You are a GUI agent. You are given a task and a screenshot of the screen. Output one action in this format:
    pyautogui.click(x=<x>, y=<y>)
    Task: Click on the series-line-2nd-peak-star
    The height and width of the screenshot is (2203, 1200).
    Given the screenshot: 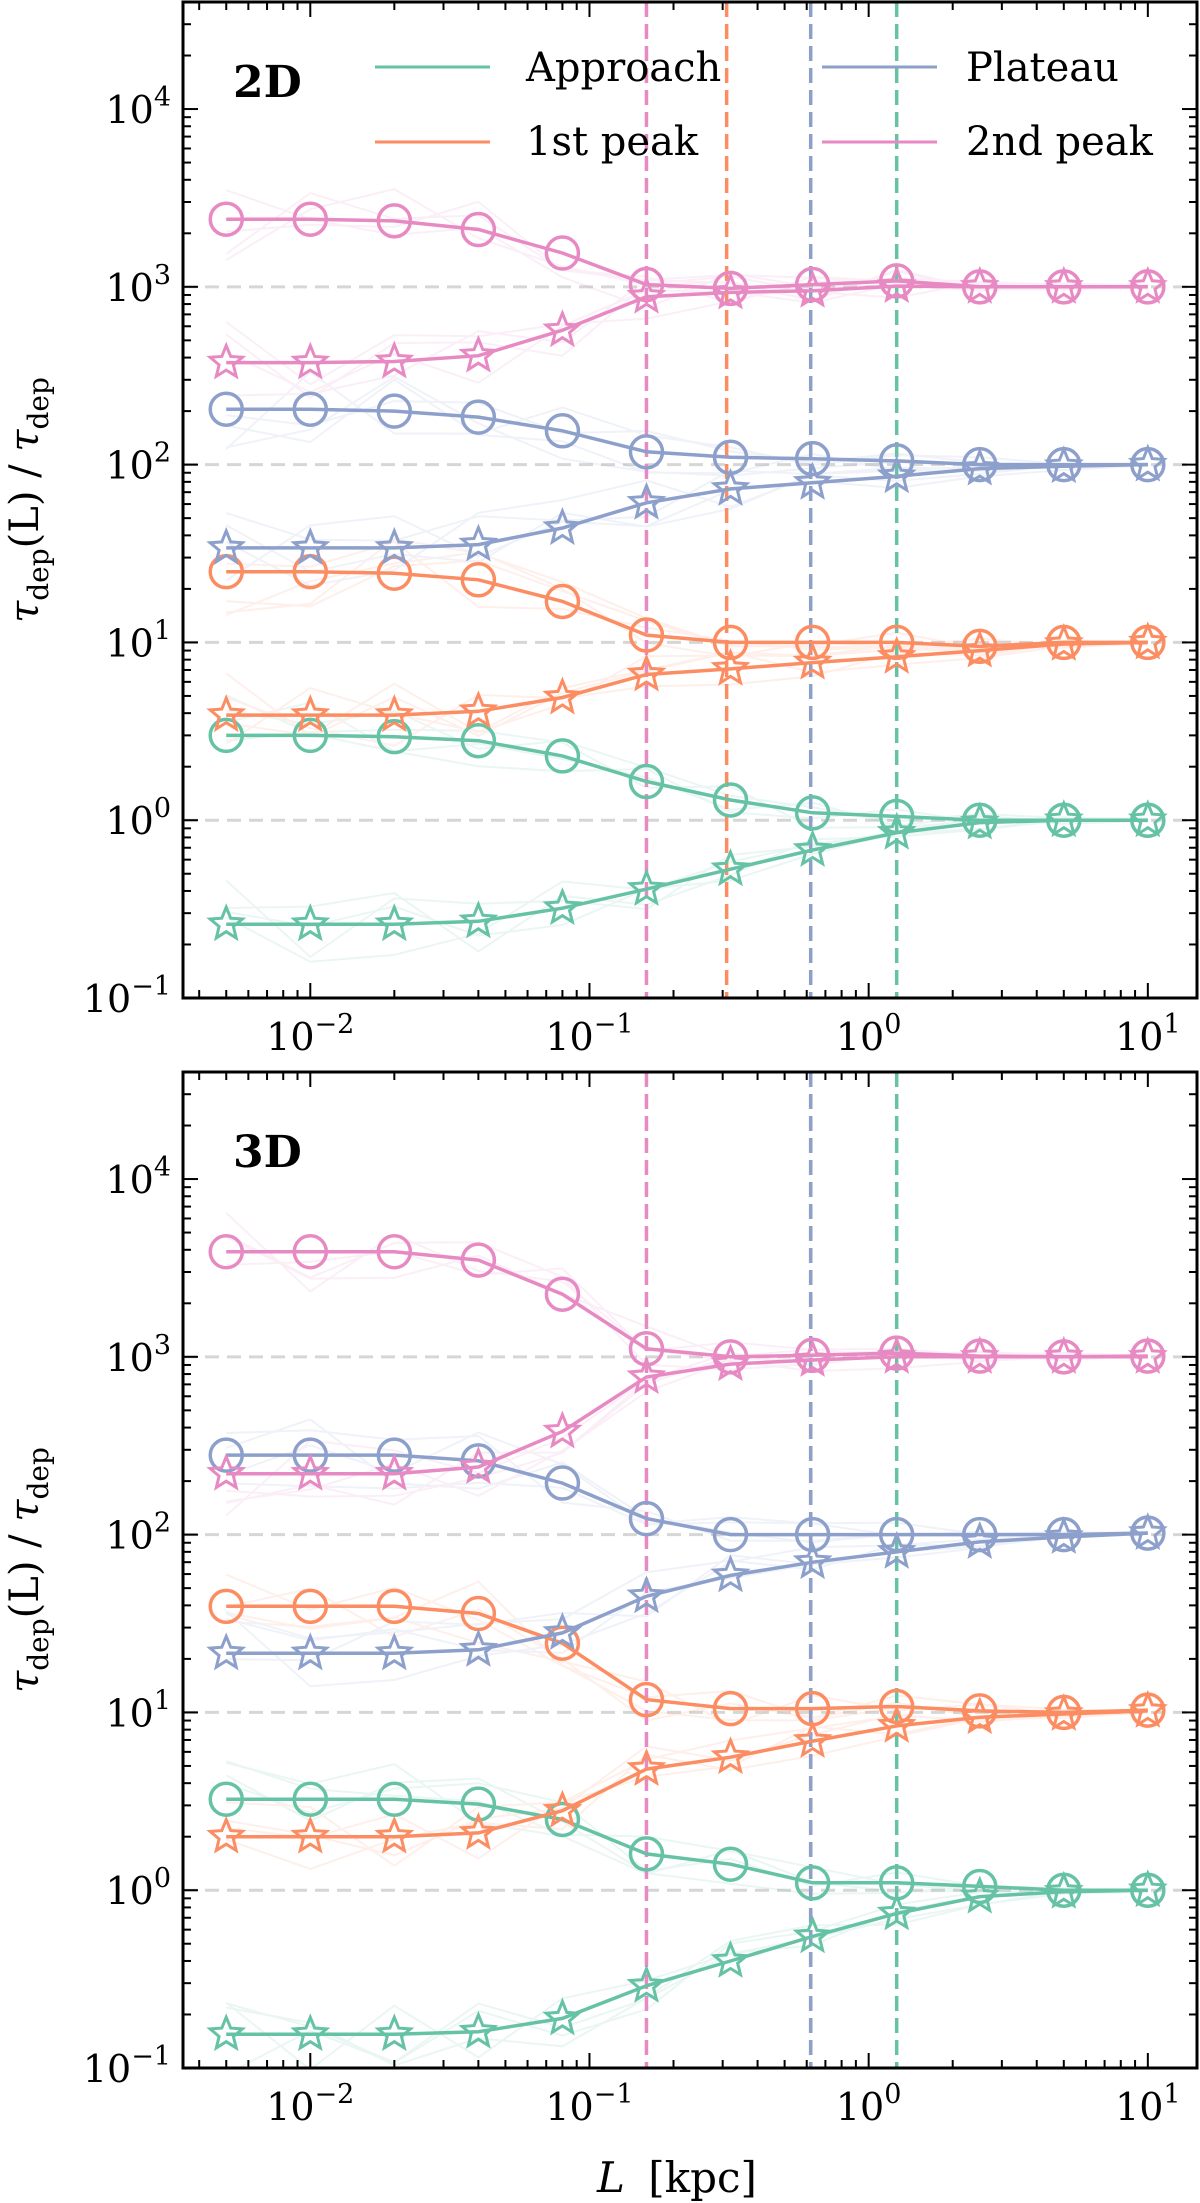 What is the action you would take?
    pyautogui.click(x=687, y=324)
    